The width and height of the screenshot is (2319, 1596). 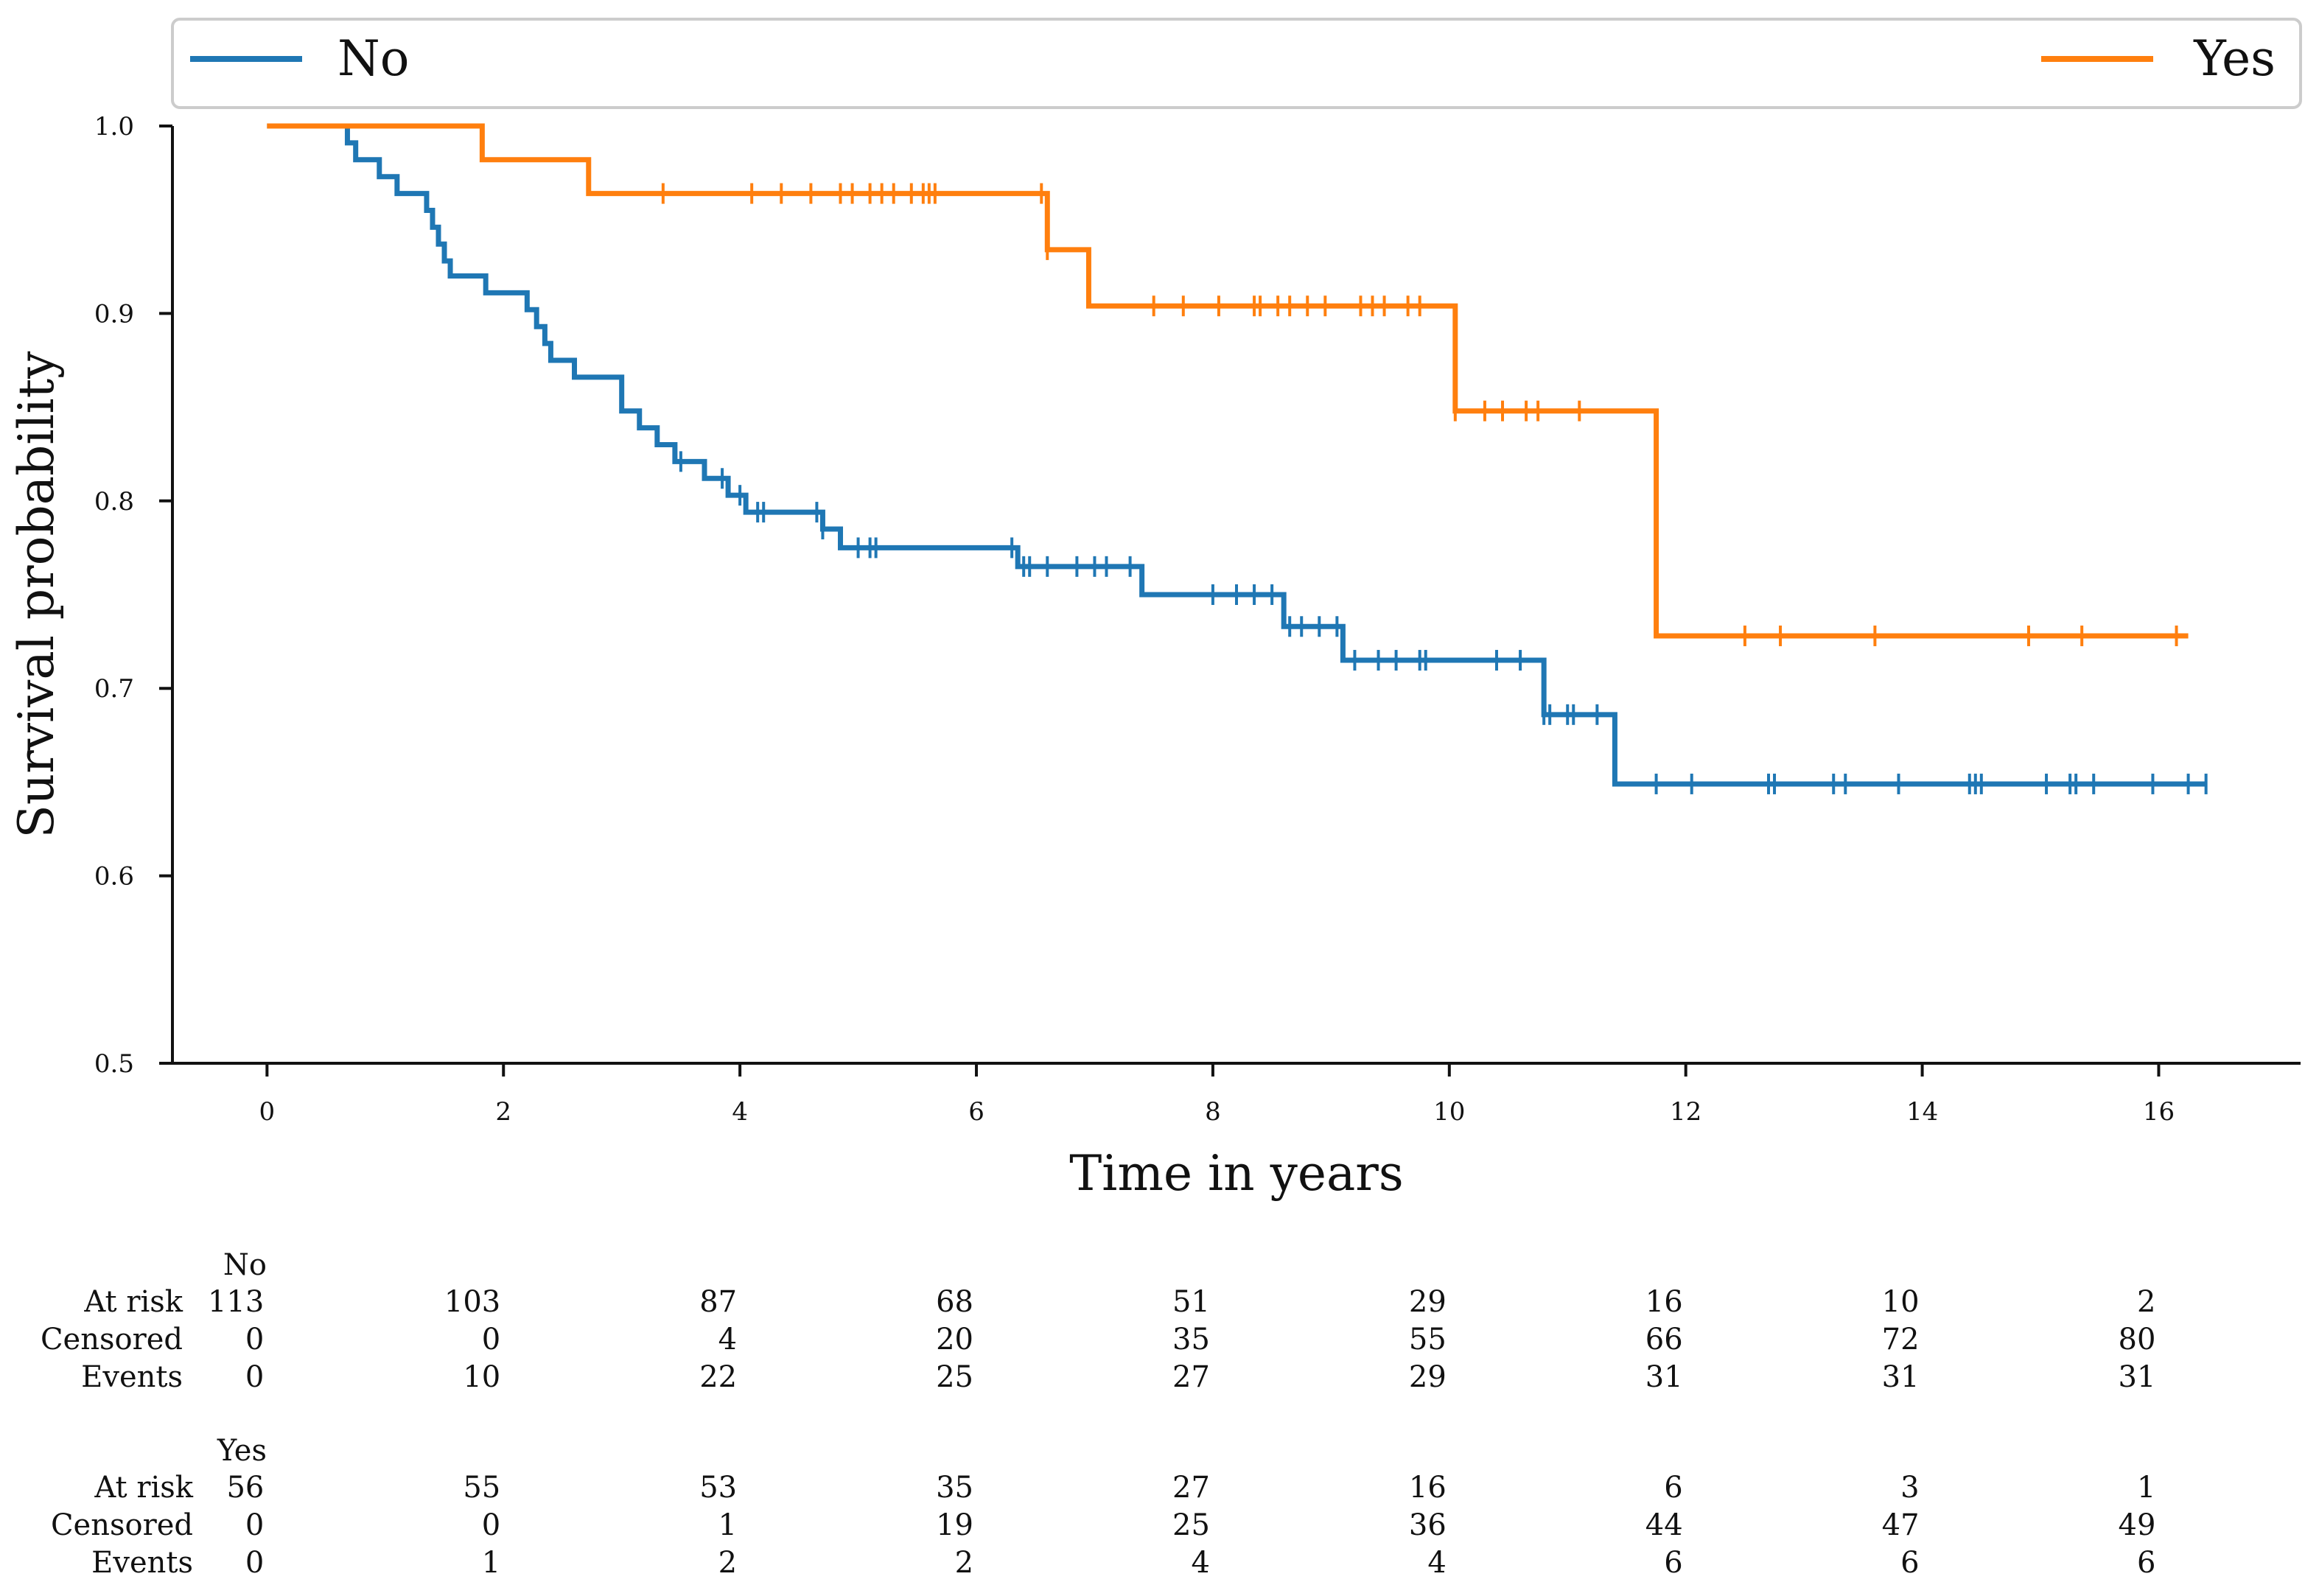 What do you see at coordinates (1922, 1112) in the screenshot?
I see `x-tick-label: 14` at bounding box center [1922, 1112].